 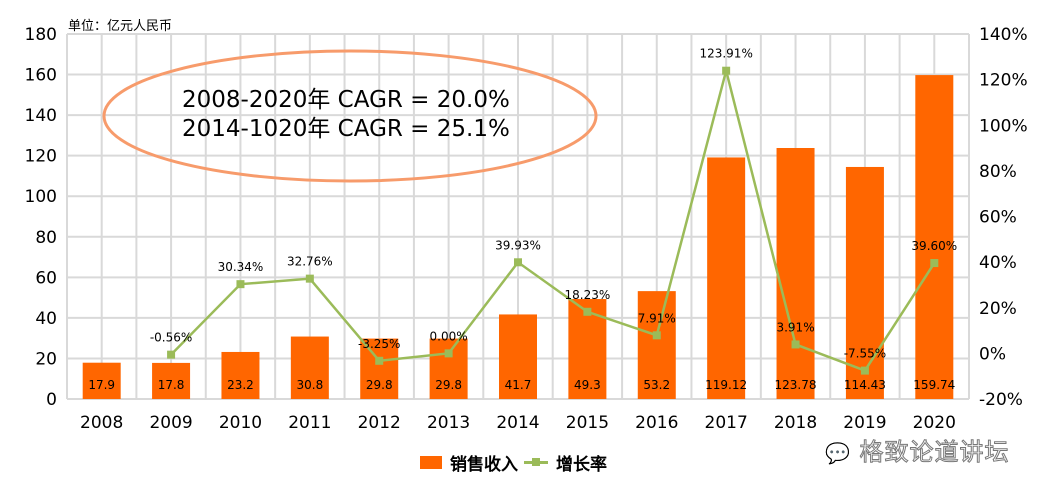 What do you see at coordinates (581, 465) in the screenshot?
I see `legend-label-growth: 增长率` at bounding box center [581, 465].